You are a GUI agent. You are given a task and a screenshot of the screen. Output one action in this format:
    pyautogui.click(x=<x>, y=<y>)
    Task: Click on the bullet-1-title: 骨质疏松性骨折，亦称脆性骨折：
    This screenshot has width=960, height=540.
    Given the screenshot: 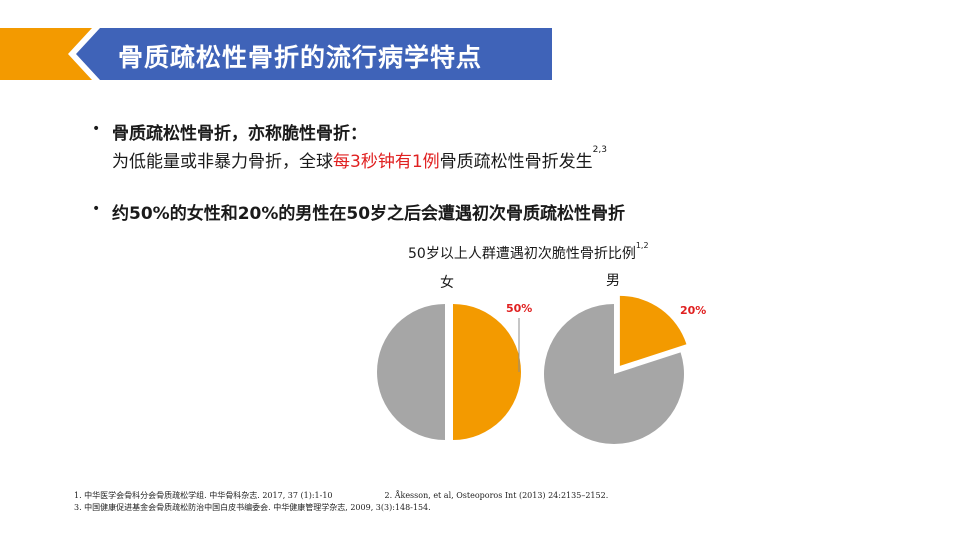 What is the action you would take?
    pyautogui.click(x=239, y=134)
    